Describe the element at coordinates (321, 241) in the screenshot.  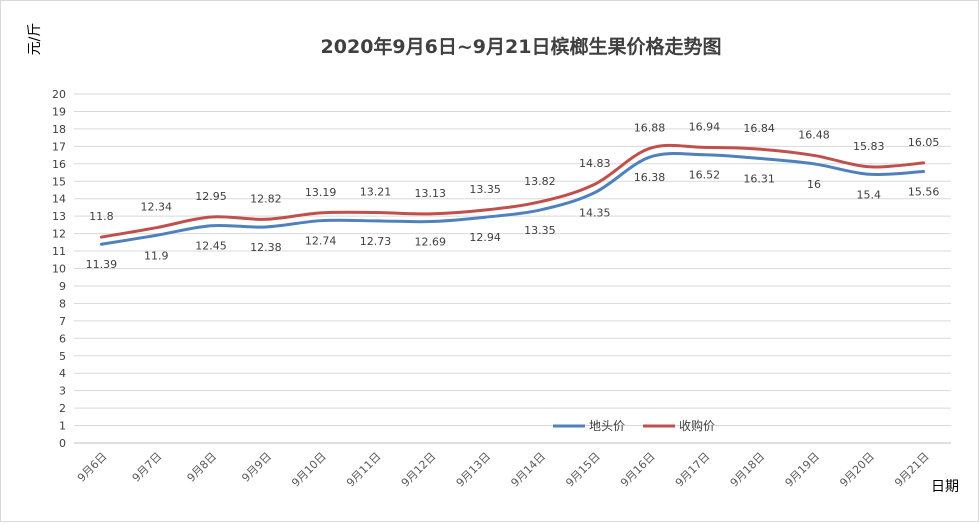
I see `data-label: 12.74` at that location.